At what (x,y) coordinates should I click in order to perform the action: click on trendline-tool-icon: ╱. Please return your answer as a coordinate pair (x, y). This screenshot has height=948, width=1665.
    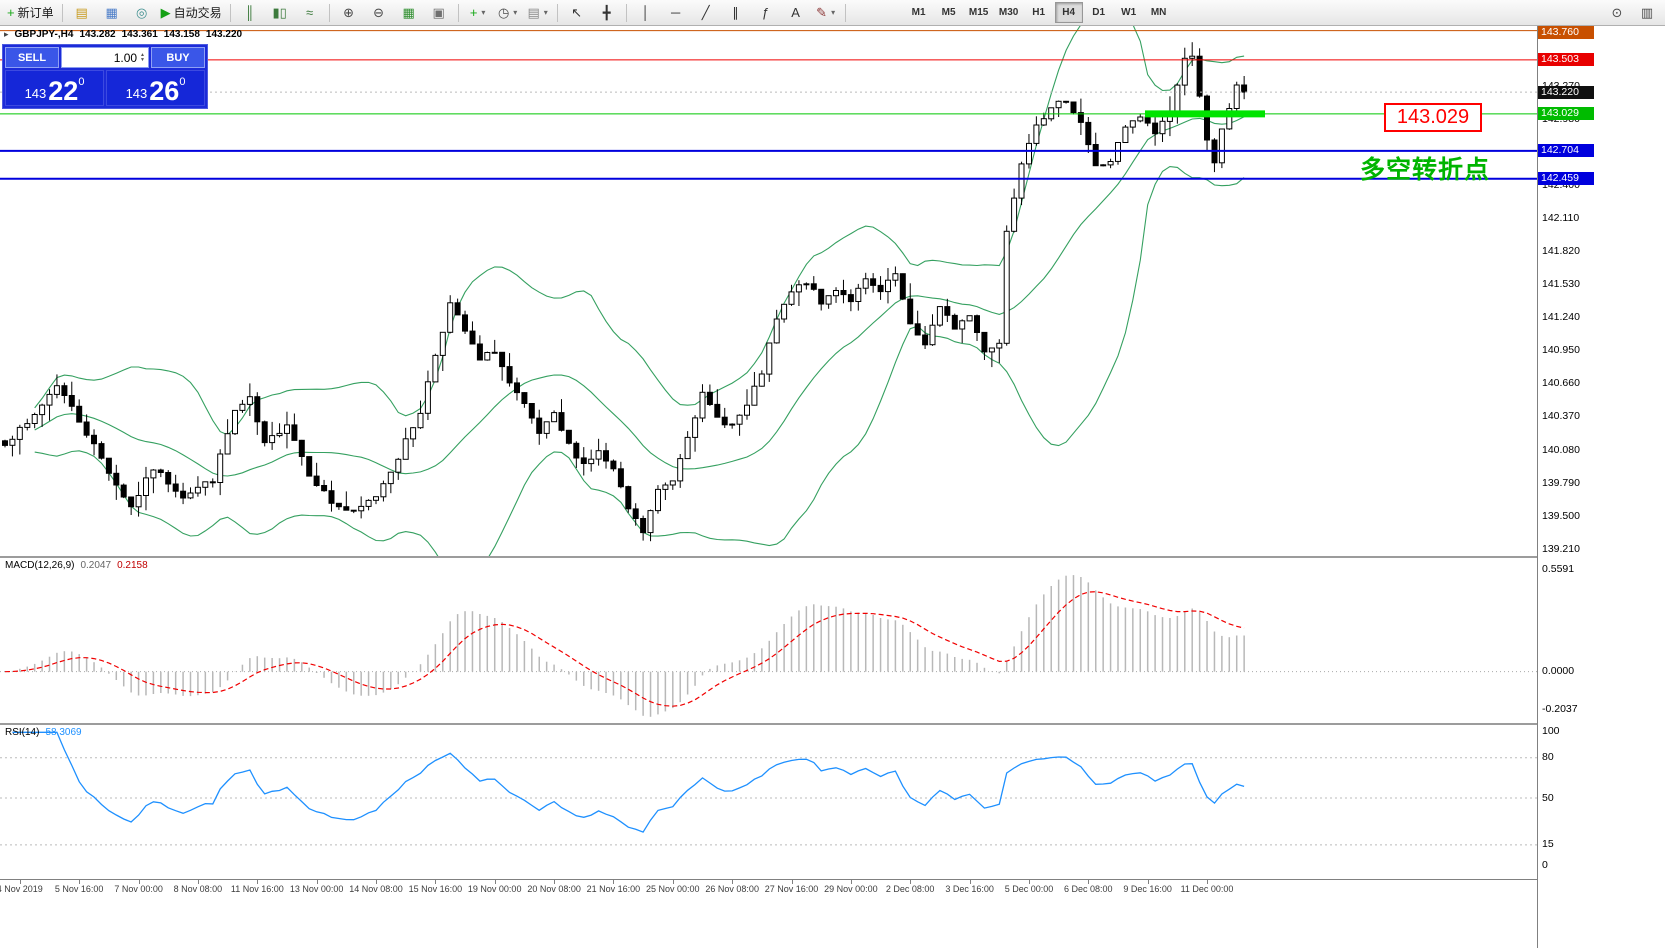
    Looking at the image, I should click on (706, 13).